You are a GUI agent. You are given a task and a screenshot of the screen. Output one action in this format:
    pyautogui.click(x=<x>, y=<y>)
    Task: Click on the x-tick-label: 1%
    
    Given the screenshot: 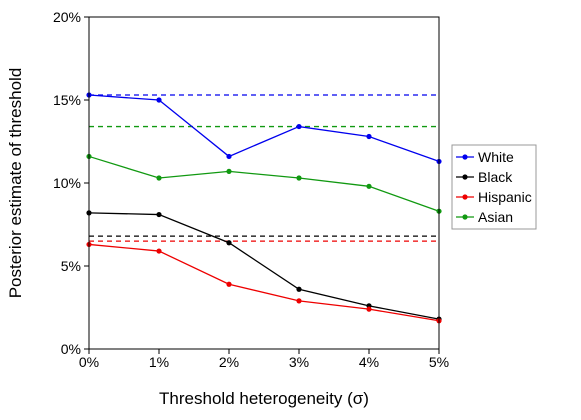 What is the action you would take?
    pyautogui.click(x=159, y=362)
    